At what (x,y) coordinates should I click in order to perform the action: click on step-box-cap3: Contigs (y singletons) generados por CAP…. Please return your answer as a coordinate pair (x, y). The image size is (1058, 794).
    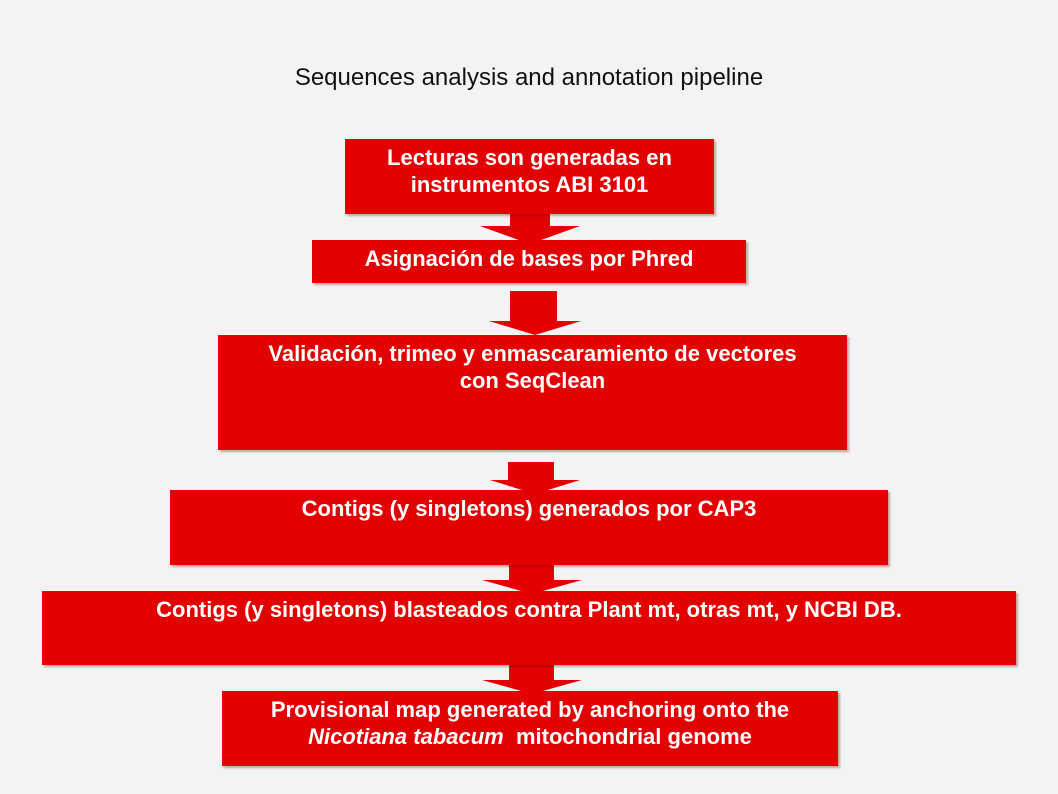
    Looking at the image, I should click on (529, 527).